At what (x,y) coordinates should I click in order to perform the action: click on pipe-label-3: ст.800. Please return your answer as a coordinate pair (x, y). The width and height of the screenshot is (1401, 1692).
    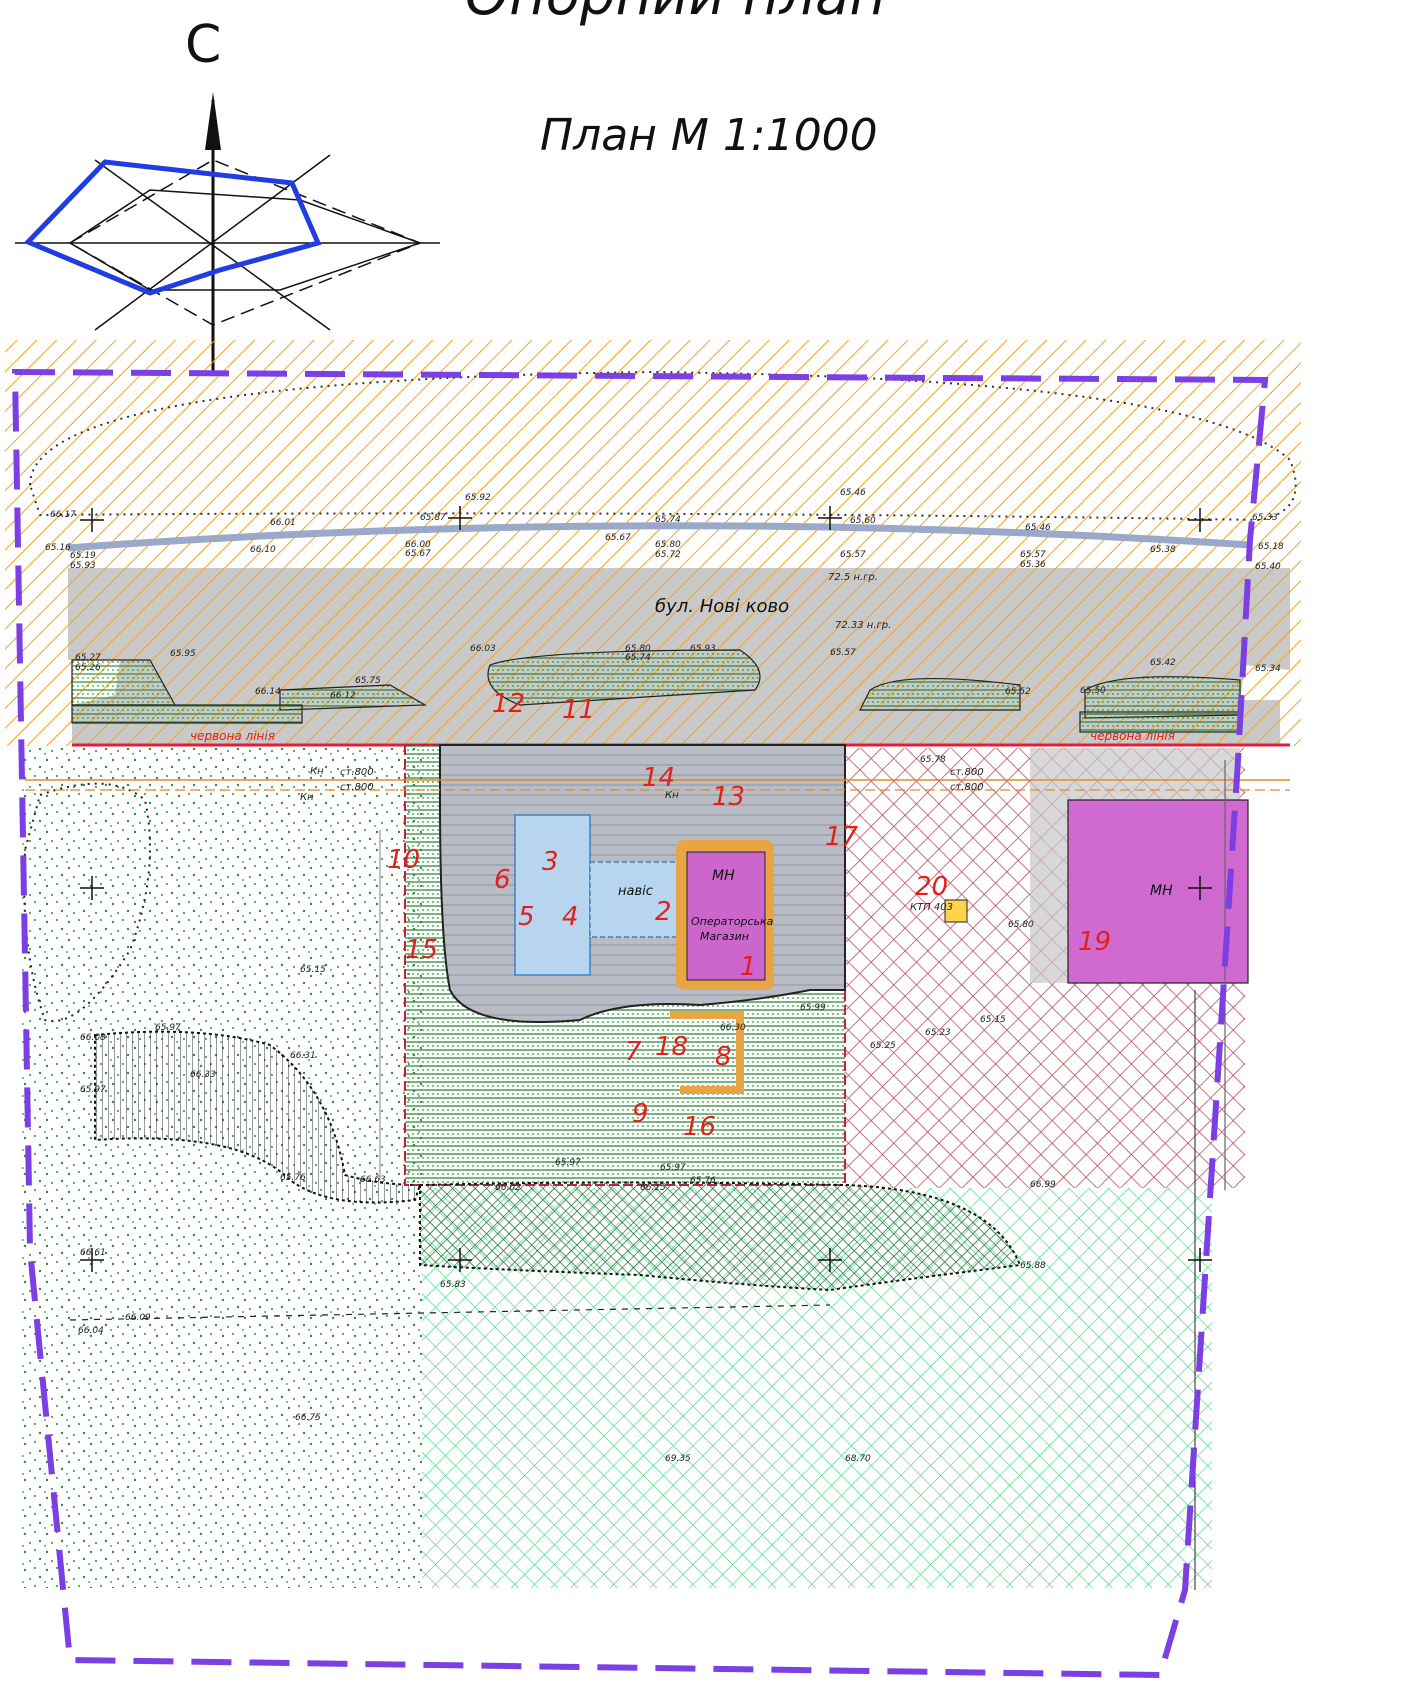
    Looking at the image, I should click on (967, 772).